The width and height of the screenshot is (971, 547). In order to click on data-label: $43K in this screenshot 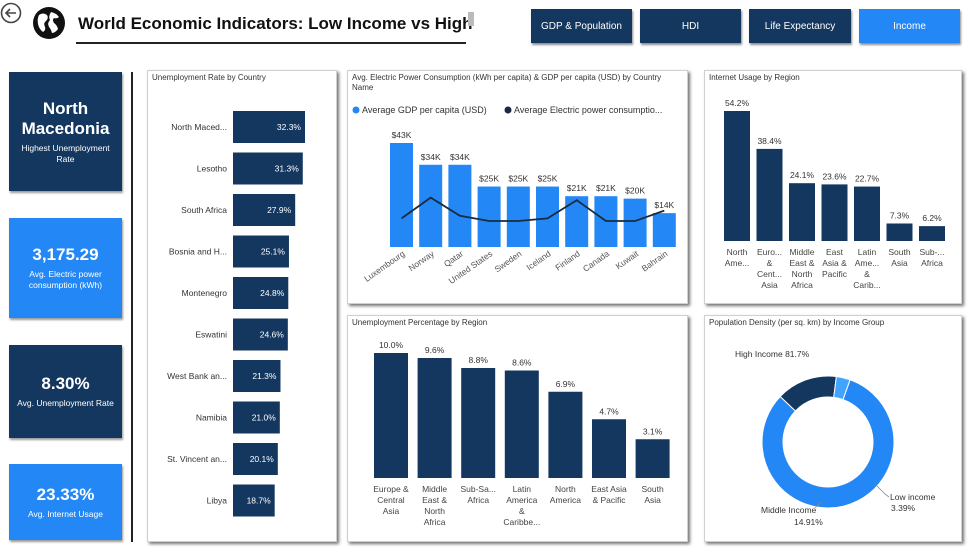, I will do `click(402, 135)`.